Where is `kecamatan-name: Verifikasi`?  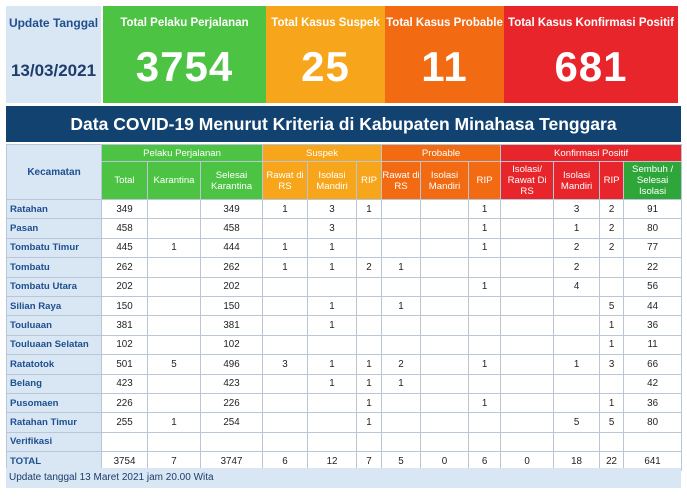 kecamatan-name: Verifikasi is located at coordinates (54, 442).